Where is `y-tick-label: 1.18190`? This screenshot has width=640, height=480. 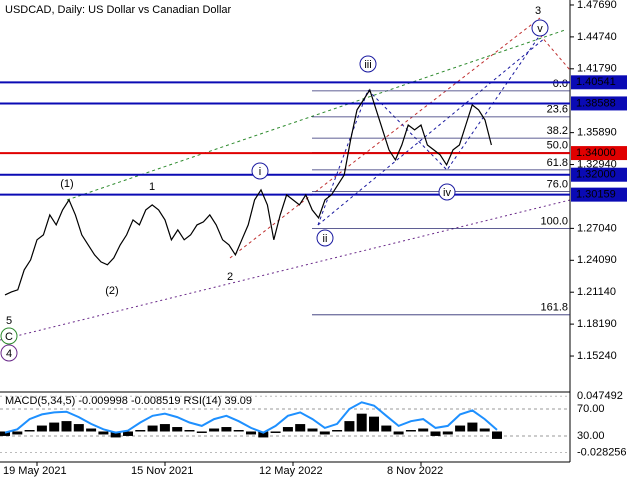
y-tick-label: 1.18190 is located at coordinates (597, 324).